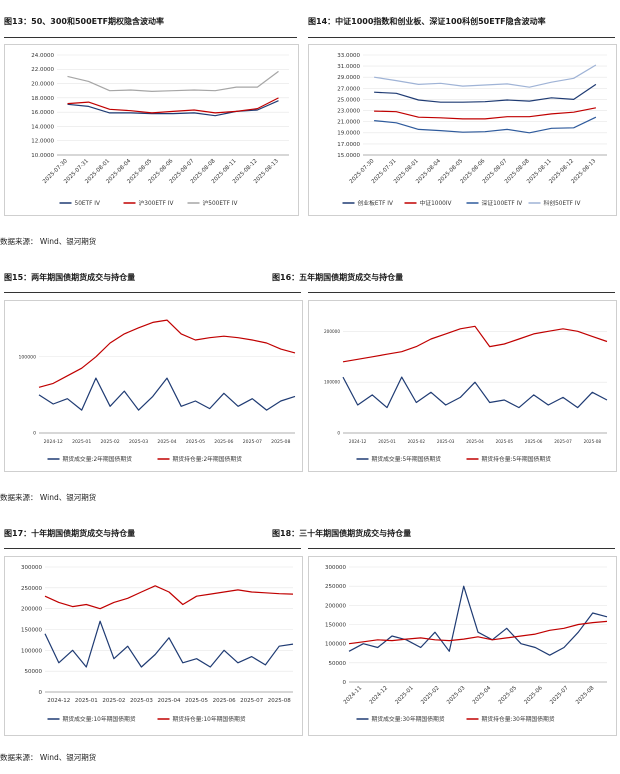  I want to click on y-tick-label: 19.0000, so click(348, 134).